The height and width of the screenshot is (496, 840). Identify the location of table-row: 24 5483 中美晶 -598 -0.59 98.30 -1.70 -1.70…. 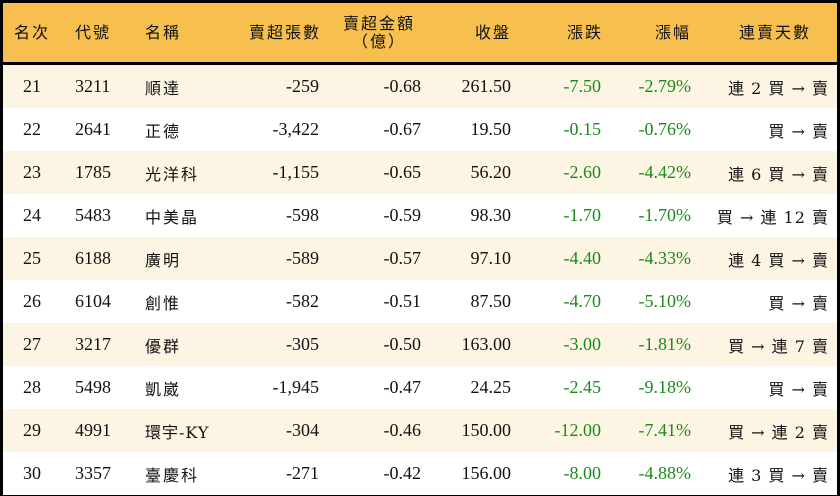
(420, 215).